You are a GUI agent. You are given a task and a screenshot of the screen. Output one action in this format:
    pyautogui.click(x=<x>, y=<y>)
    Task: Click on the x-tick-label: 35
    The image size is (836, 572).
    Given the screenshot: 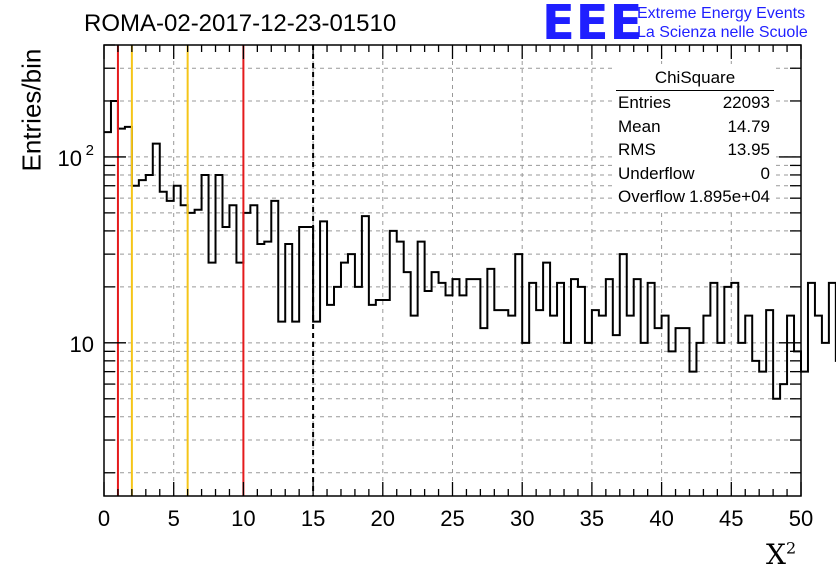 What is the action you would take?
    pyautogui.click(x=592, y=518)
    